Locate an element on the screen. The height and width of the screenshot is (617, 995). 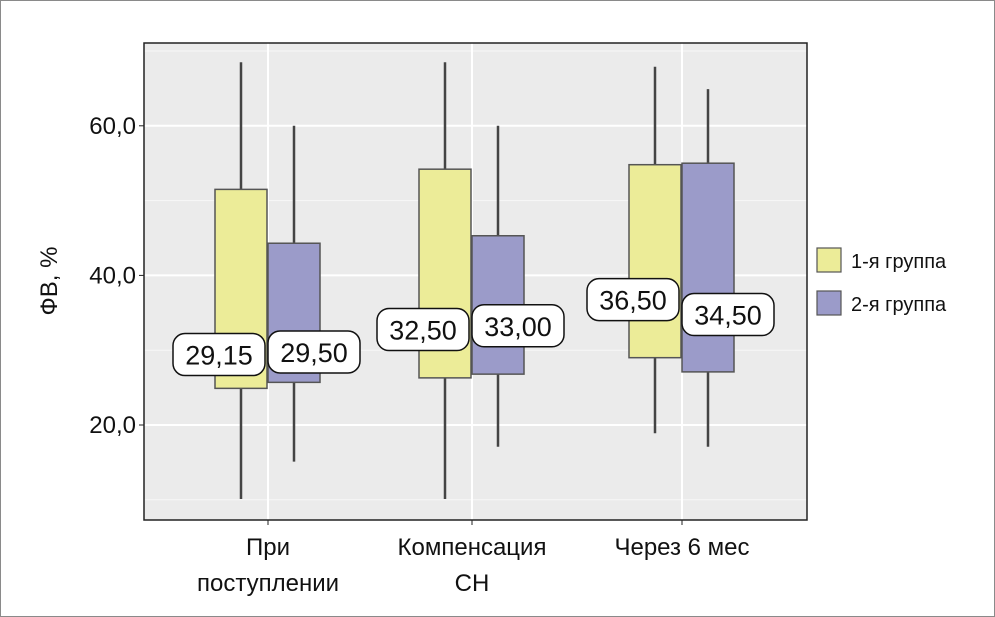
median-label: 36,50 is located at coordinates (633, 301).